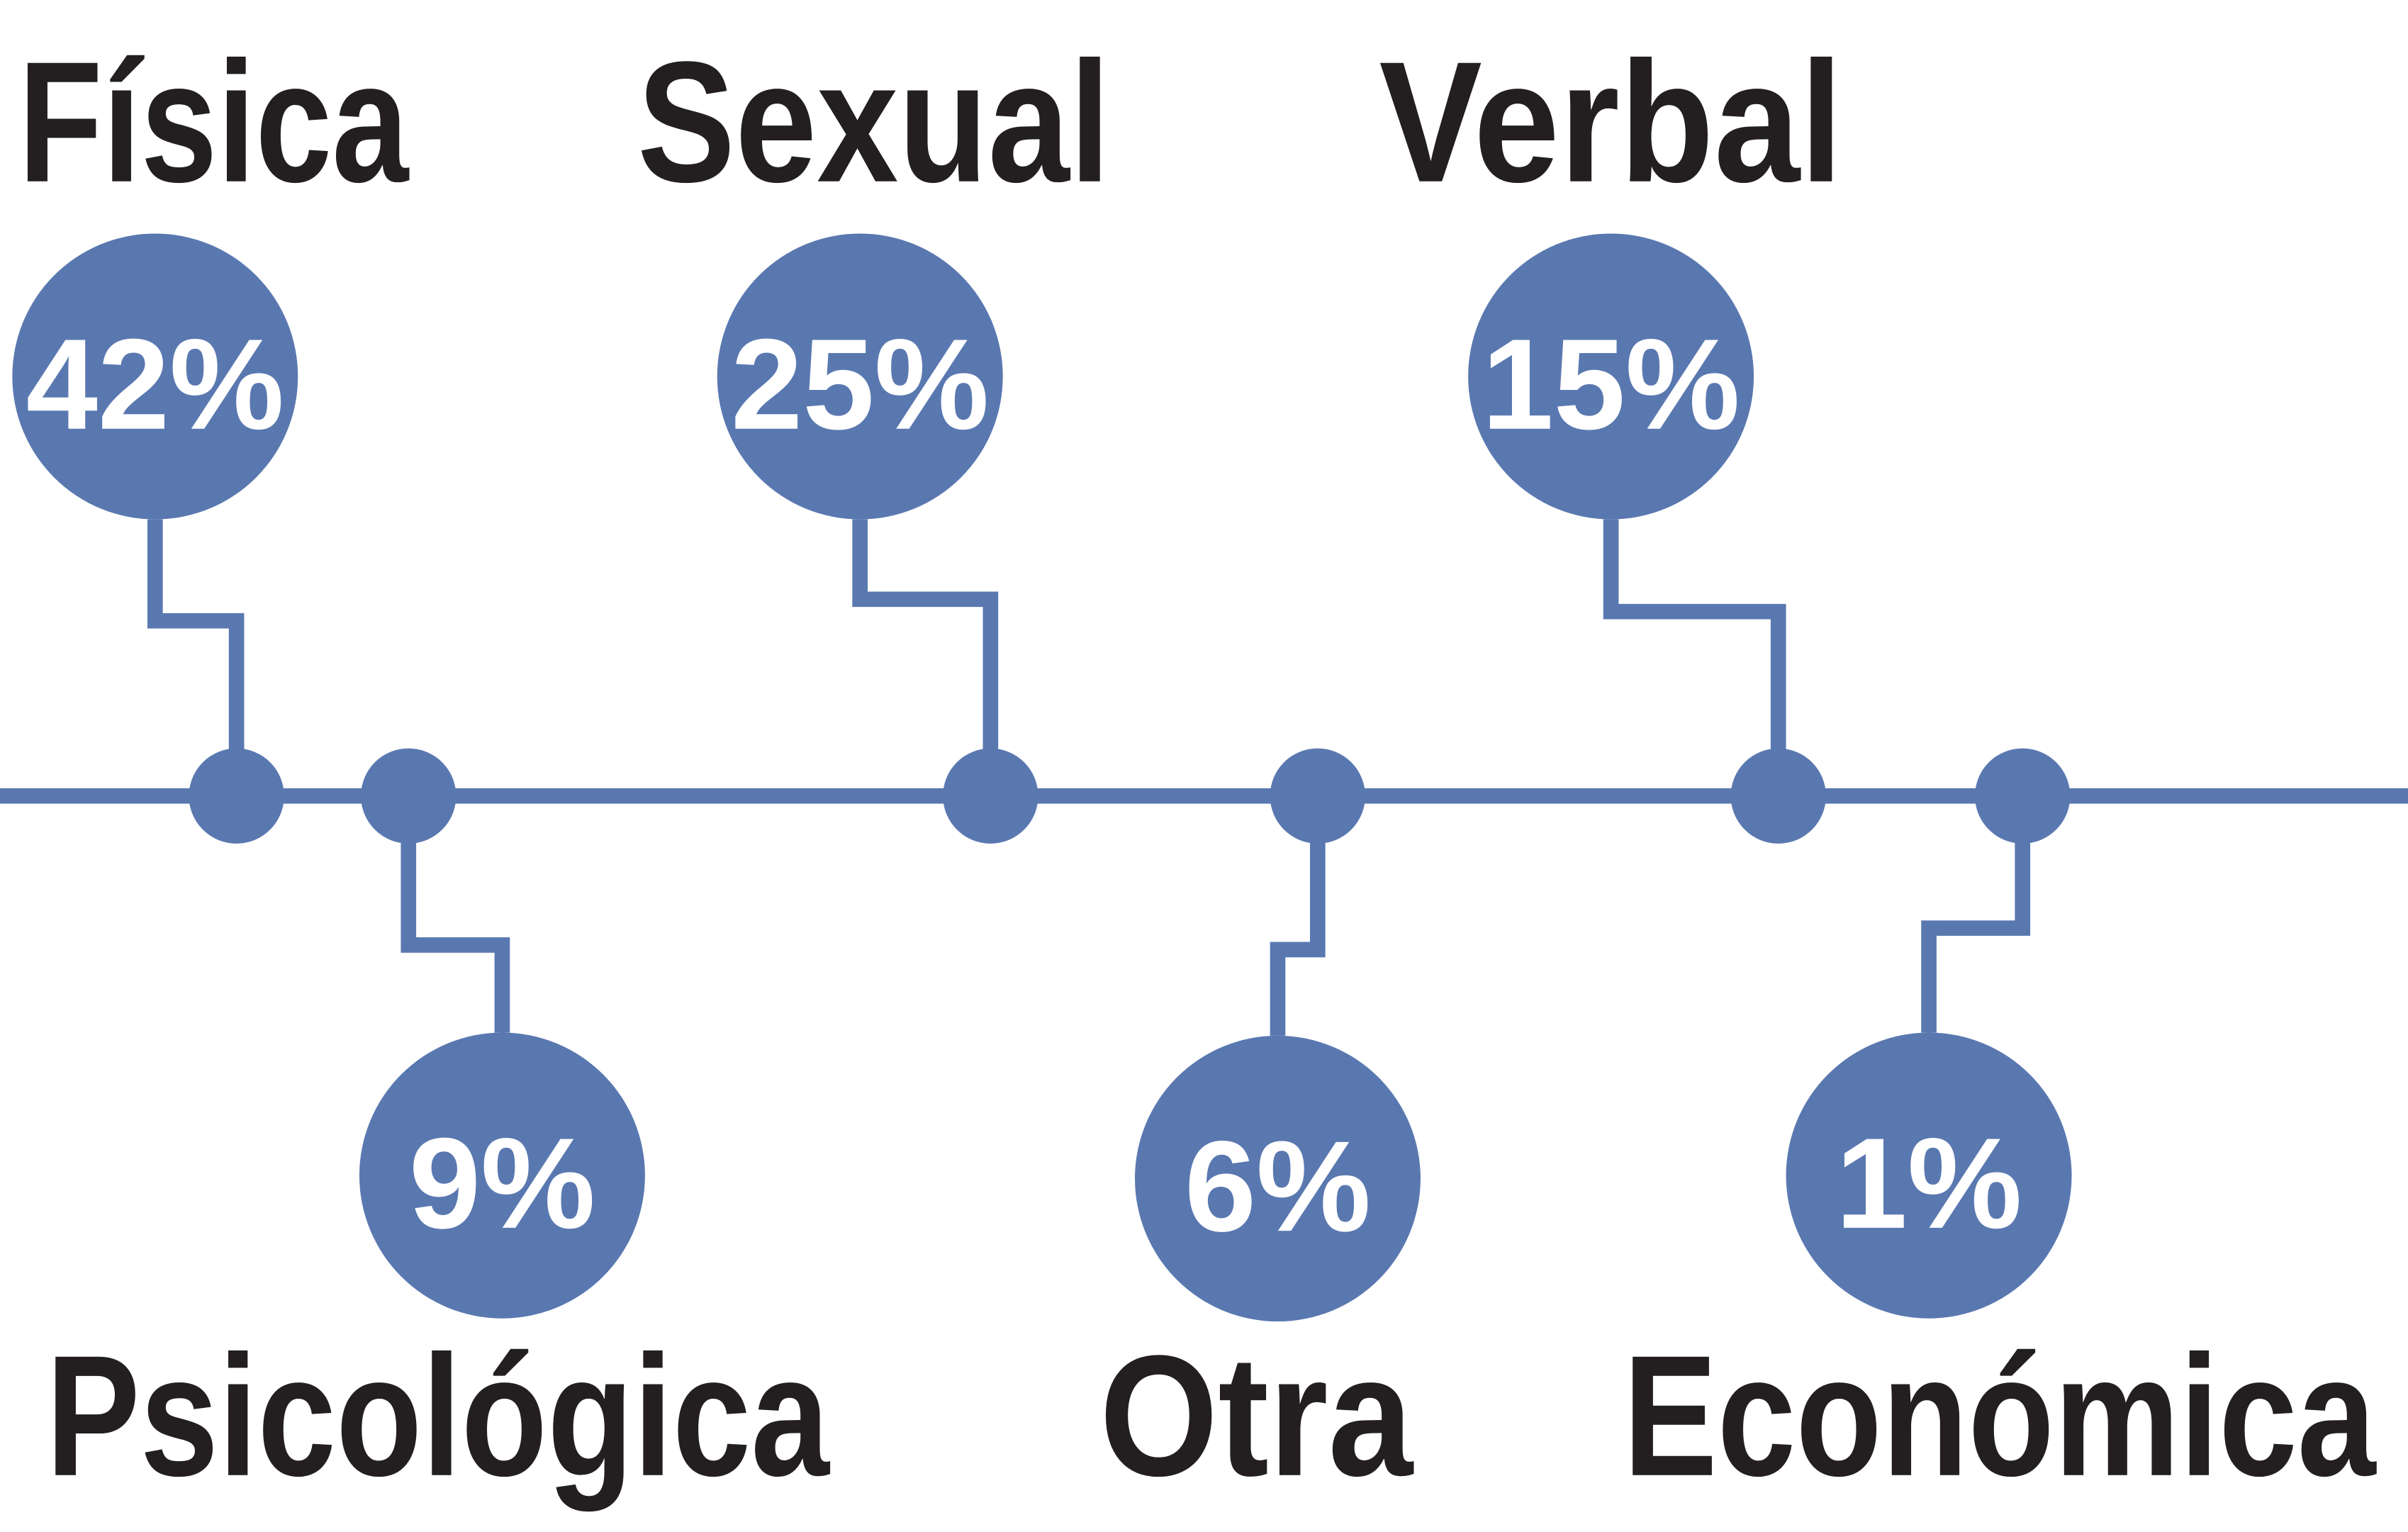  I want to click on value-label: 15%, so click(1611, 384).